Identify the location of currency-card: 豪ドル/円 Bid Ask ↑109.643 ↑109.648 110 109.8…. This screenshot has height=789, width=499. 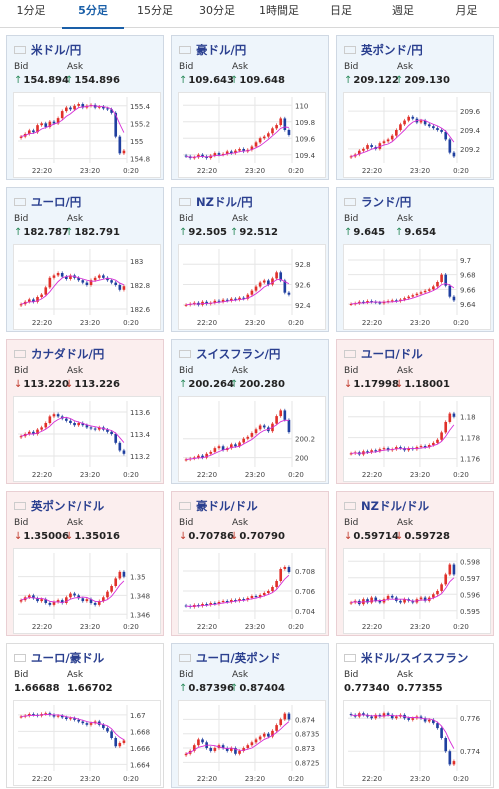
(250, 107).